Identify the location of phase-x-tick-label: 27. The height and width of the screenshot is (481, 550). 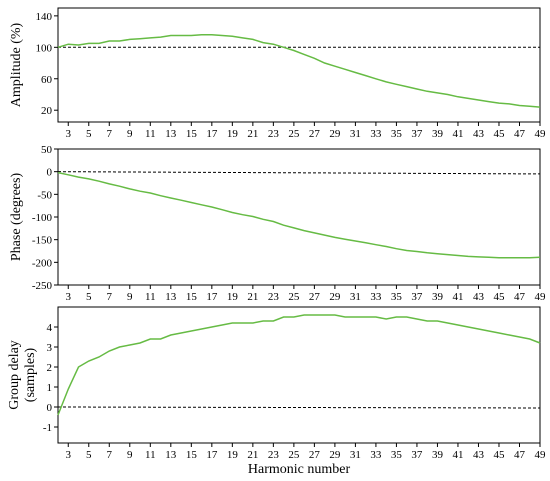
(315, 297).